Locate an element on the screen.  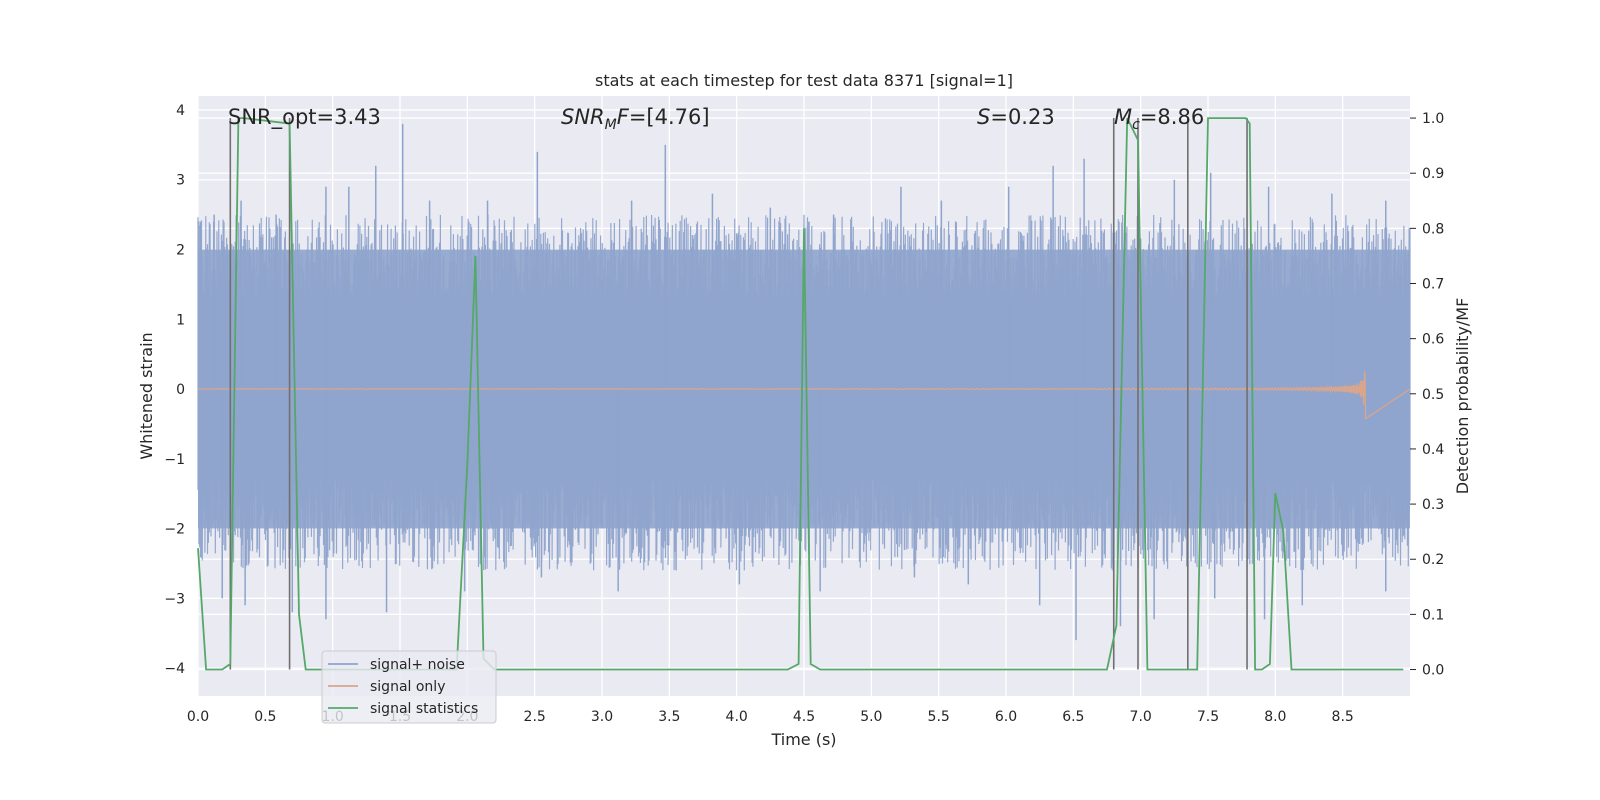
y2-tick-label: 0.8 is located at coordinates (1433, 229).